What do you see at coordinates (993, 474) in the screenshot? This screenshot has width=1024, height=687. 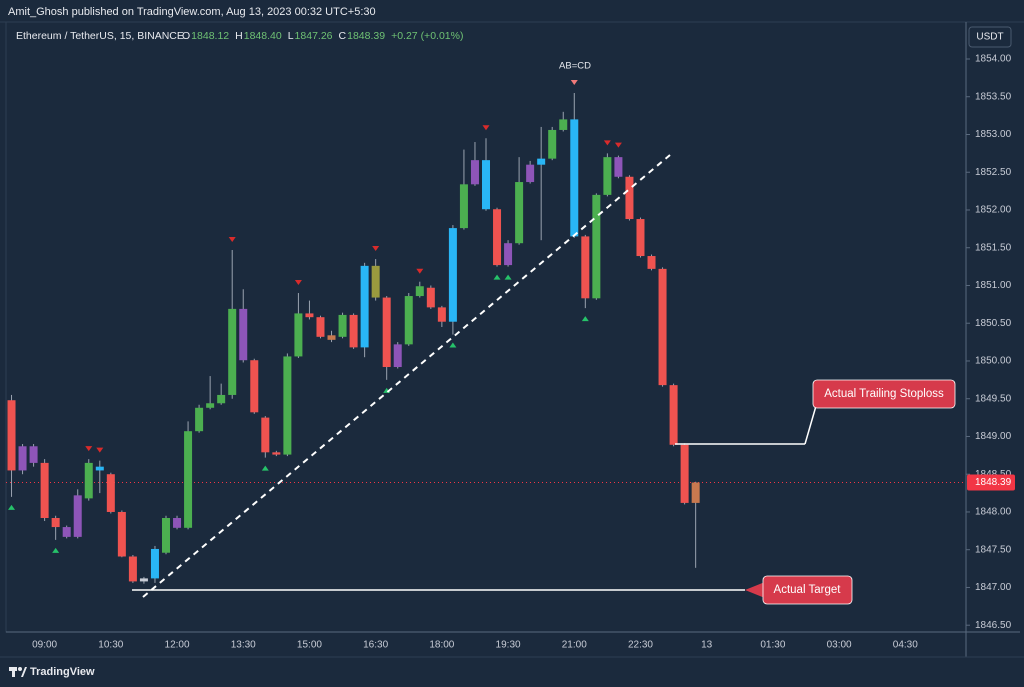 I see `y-tick-label: 1848.50` at bounding box center [993, 474].